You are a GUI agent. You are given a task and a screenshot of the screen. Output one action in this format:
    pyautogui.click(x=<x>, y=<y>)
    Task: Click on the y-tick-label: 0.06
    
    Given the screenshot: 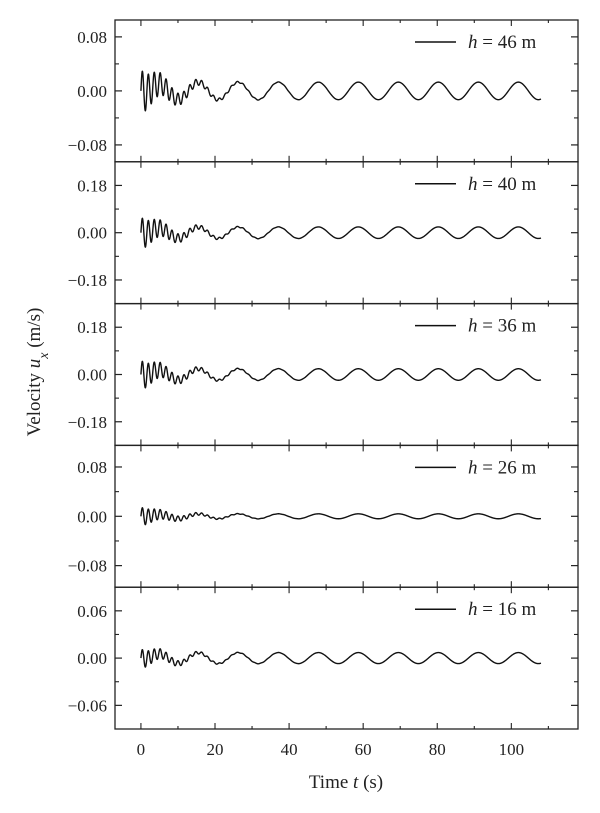 What is the action you would take?
    pyautogui.click(x=92, y=611)
    